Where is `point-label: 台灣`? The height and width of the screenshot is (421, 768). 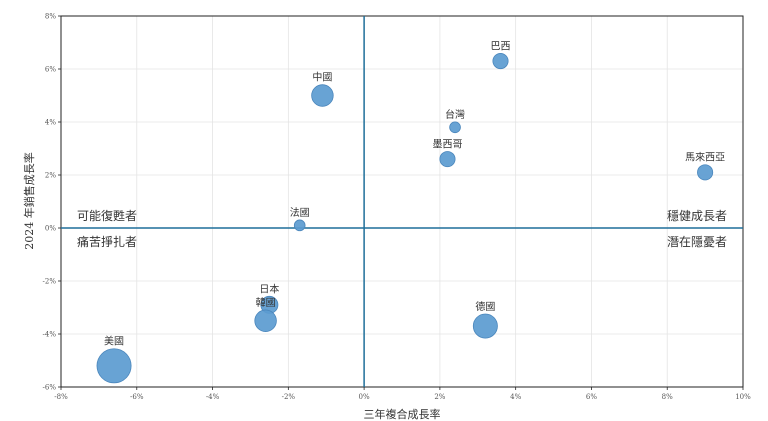
point-label: 台灣 is located at coordinates (455, 114).